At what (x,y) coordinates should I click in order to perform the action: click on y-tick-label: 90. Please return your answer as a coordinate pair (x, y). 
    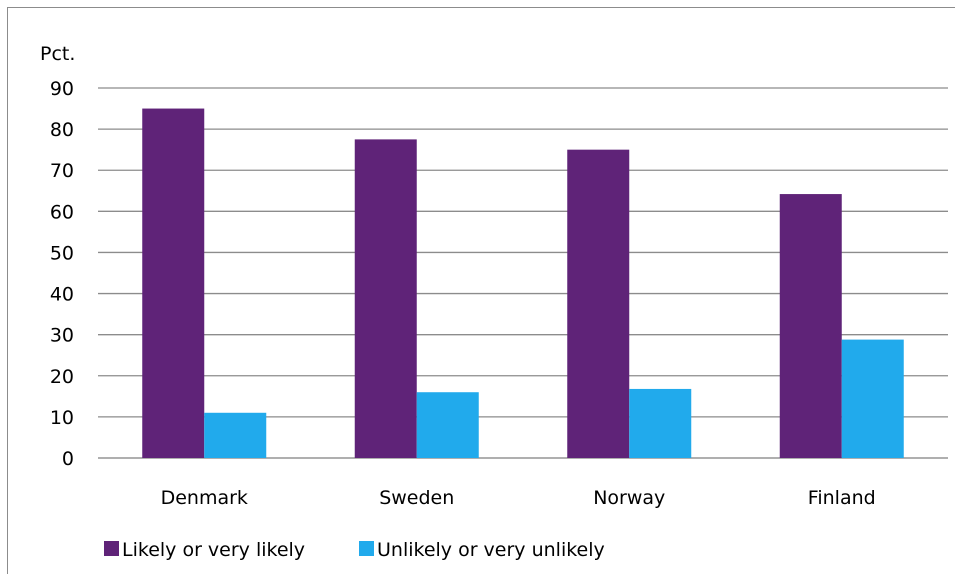
    Looking at the image, I should click on (62, 89).